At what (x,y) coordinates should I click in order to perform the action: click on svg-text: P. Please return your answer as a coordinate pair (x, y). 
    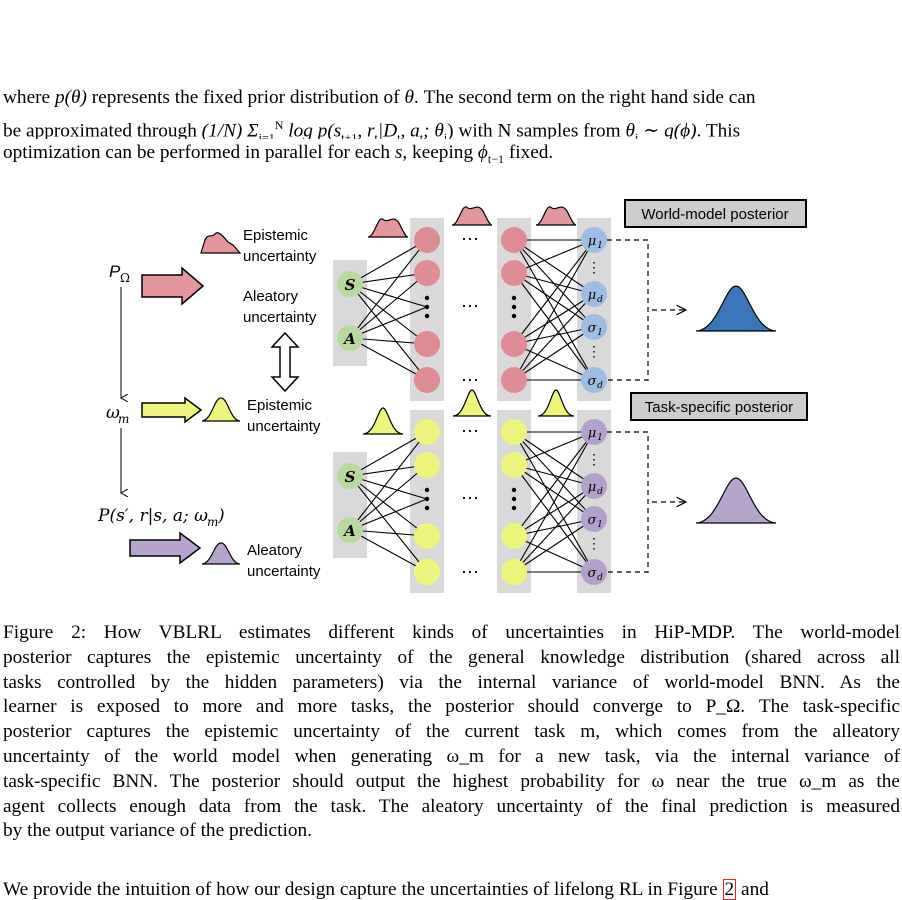
    Looking at the image, I should click on (115, 271).